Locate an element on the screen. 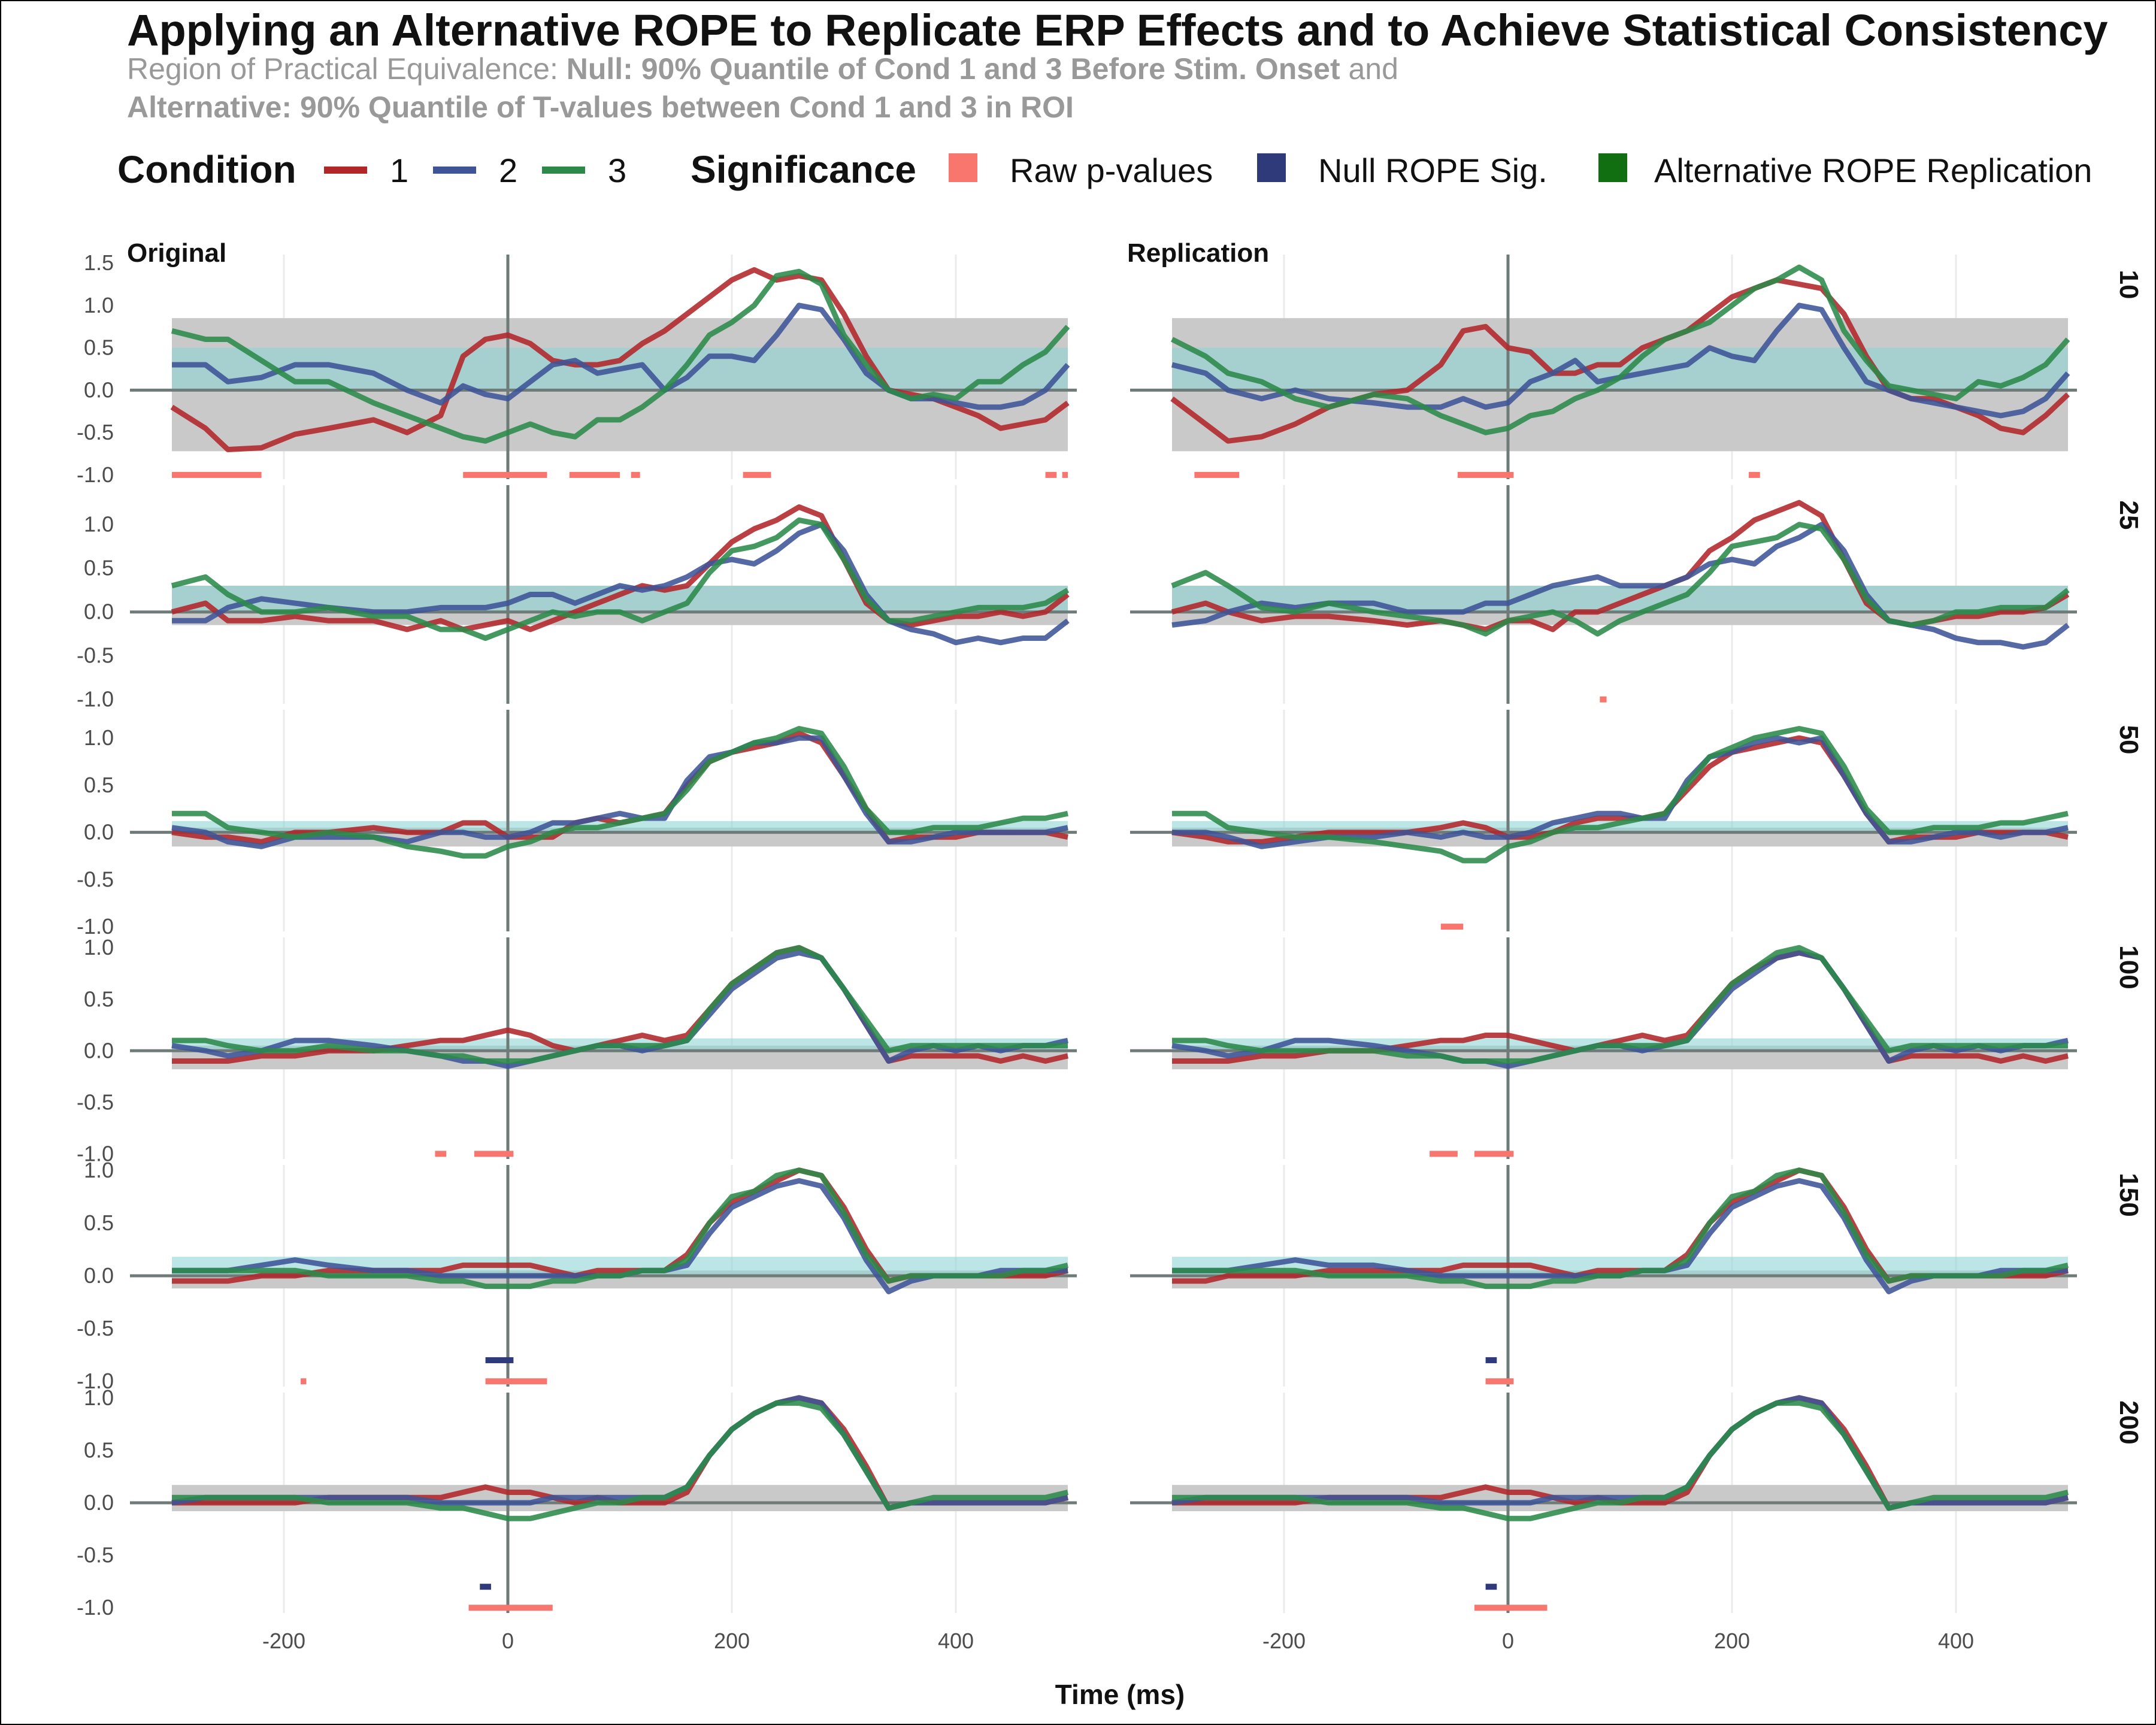 This screenshot has width=2156, height=1725. legend-key-null-rope is located at coordinates (1271, 167).